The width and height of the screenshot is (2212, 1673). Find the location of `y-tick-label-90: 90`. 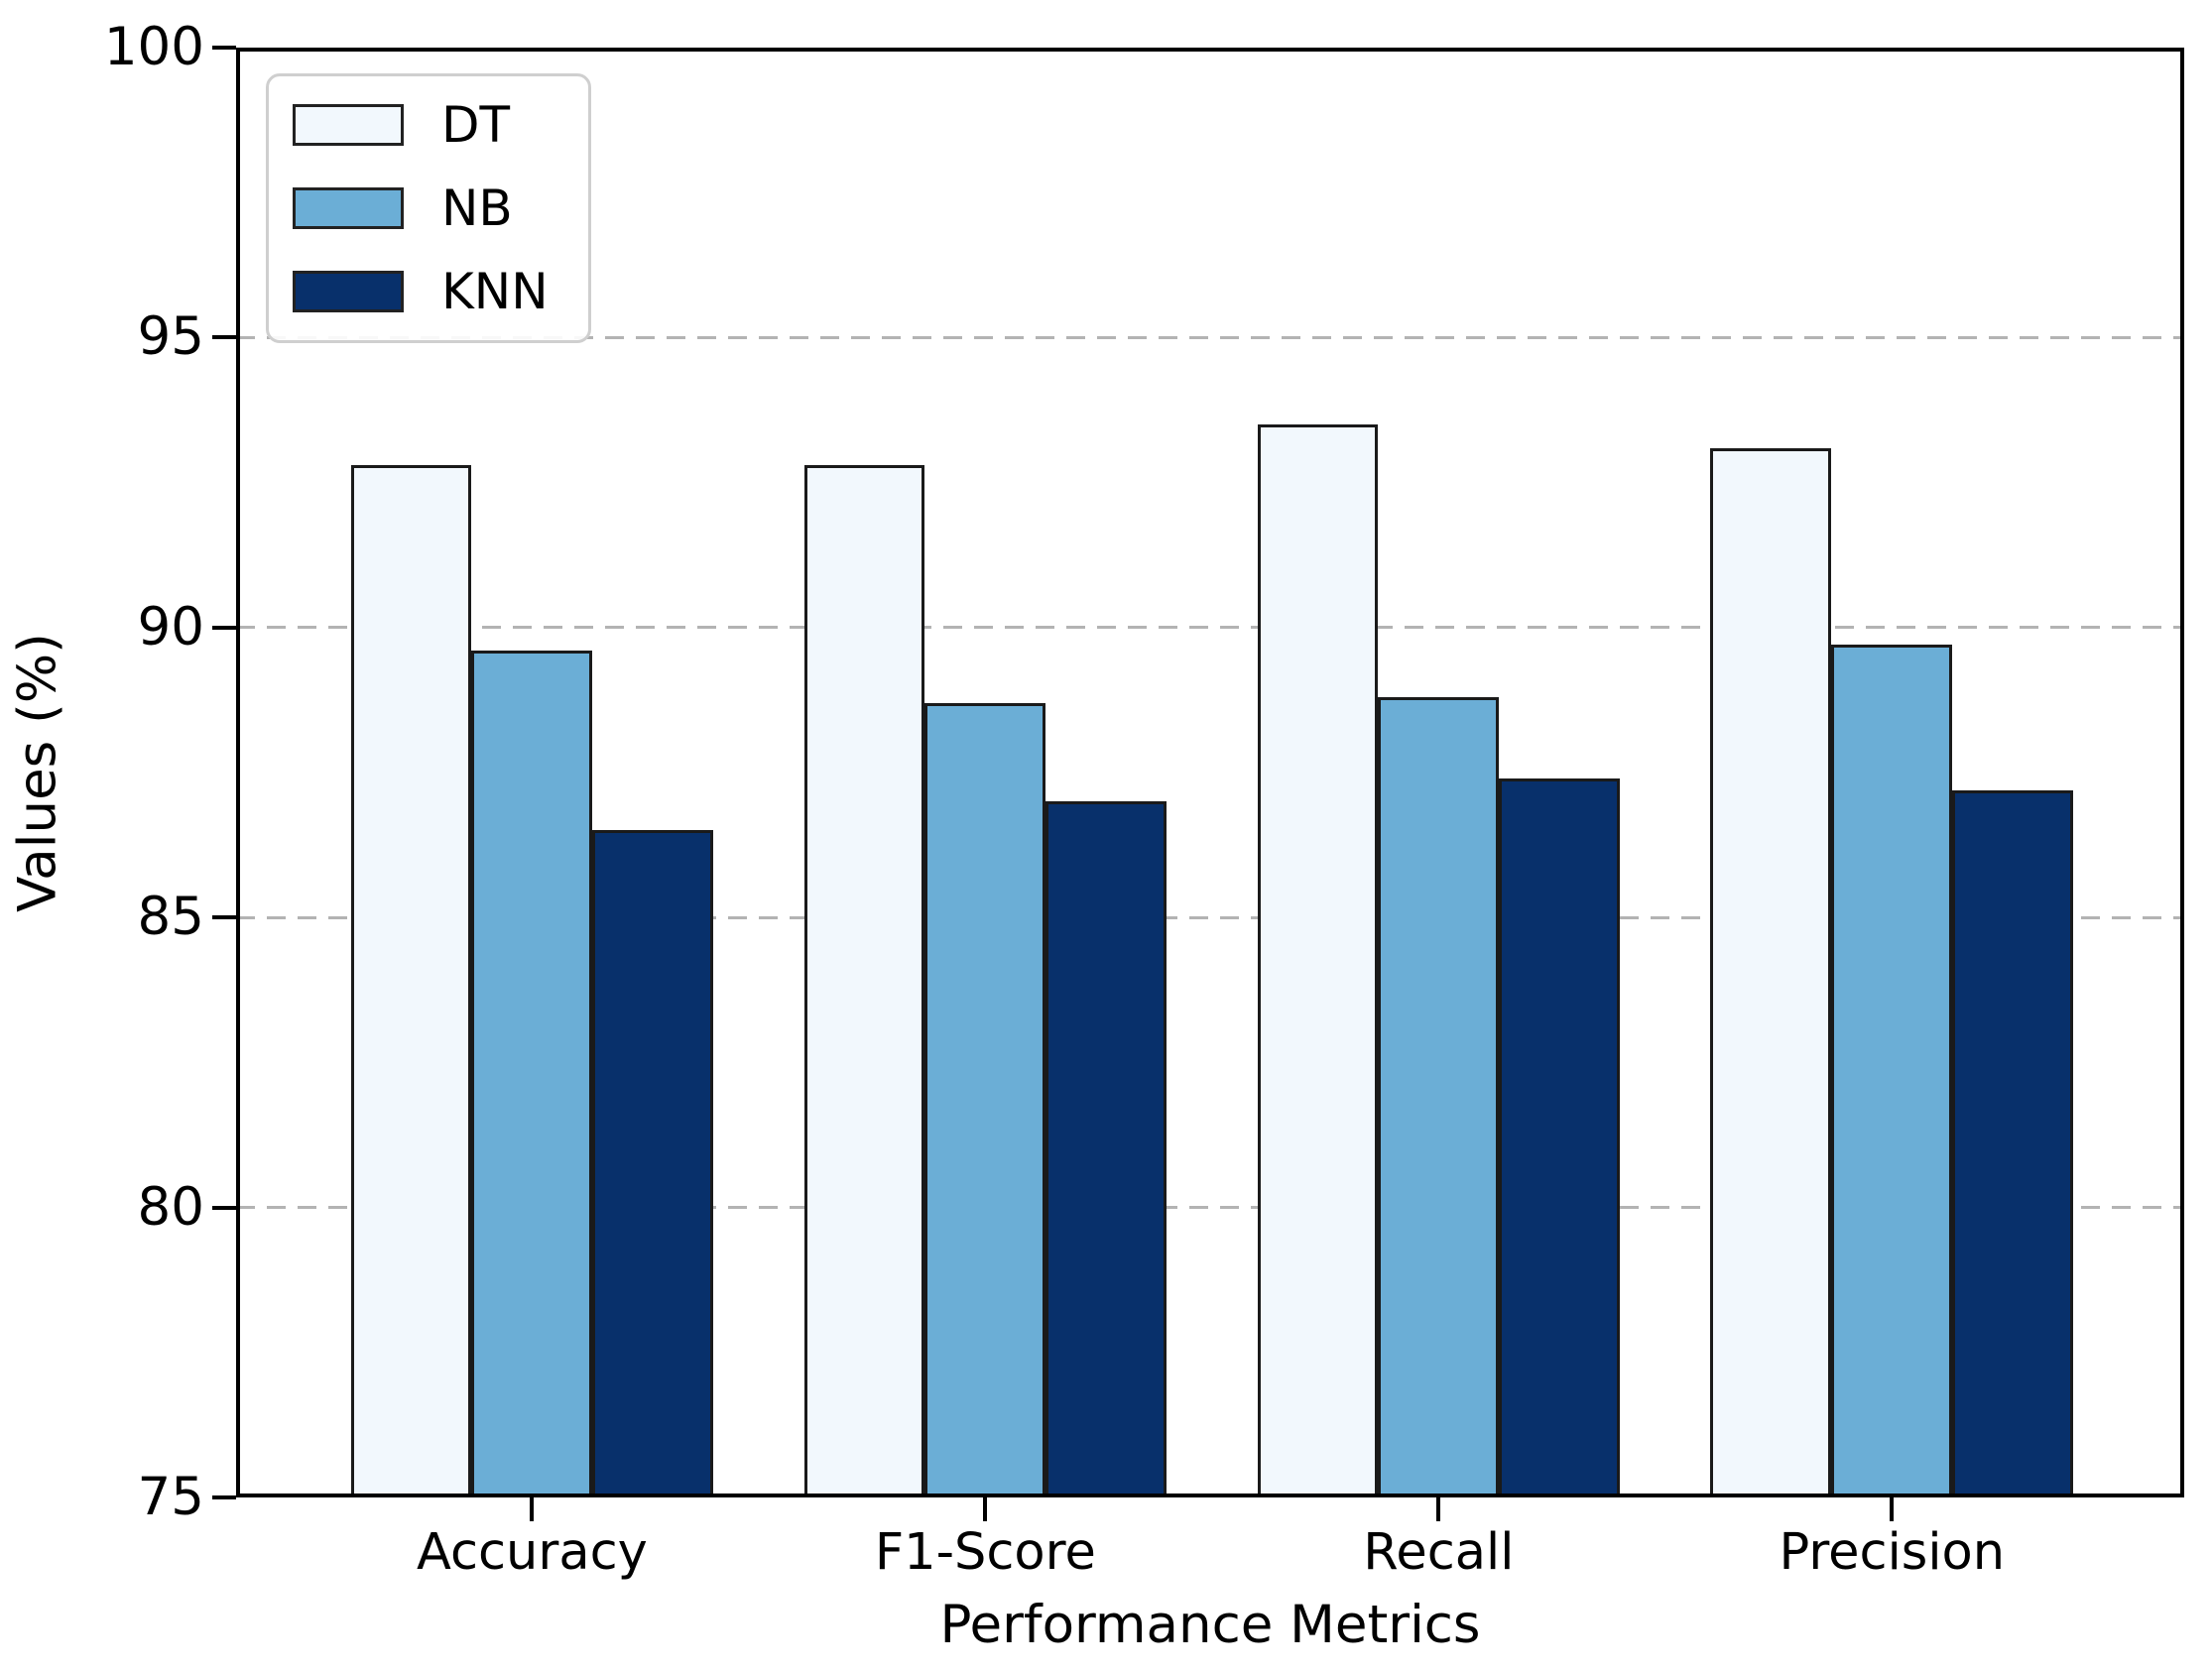

y-tick-label-90: 90 is located at coordinates (170, 626).